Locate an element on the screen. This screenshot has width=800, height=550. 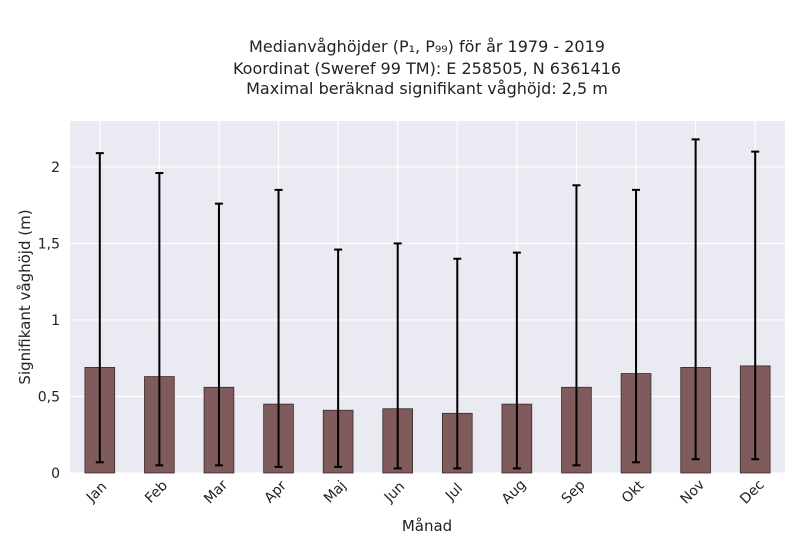
y-tick-label: 2 is located at coordinates (55, 168).